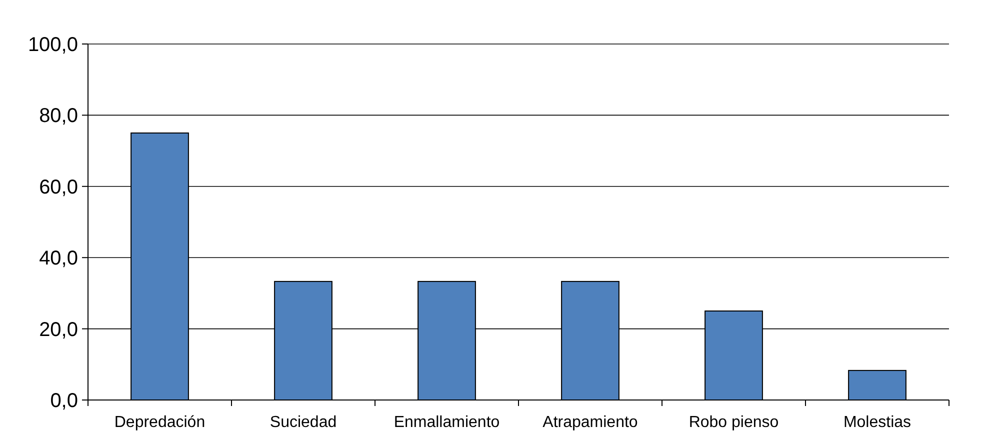  I want to click on y-tick-label: 0,0, so click(64, 401).